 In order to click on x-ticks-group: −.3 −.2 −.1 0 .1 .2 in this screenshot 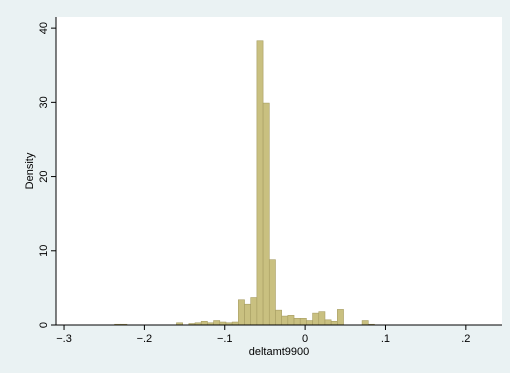, I will do `click(263, 335)`.